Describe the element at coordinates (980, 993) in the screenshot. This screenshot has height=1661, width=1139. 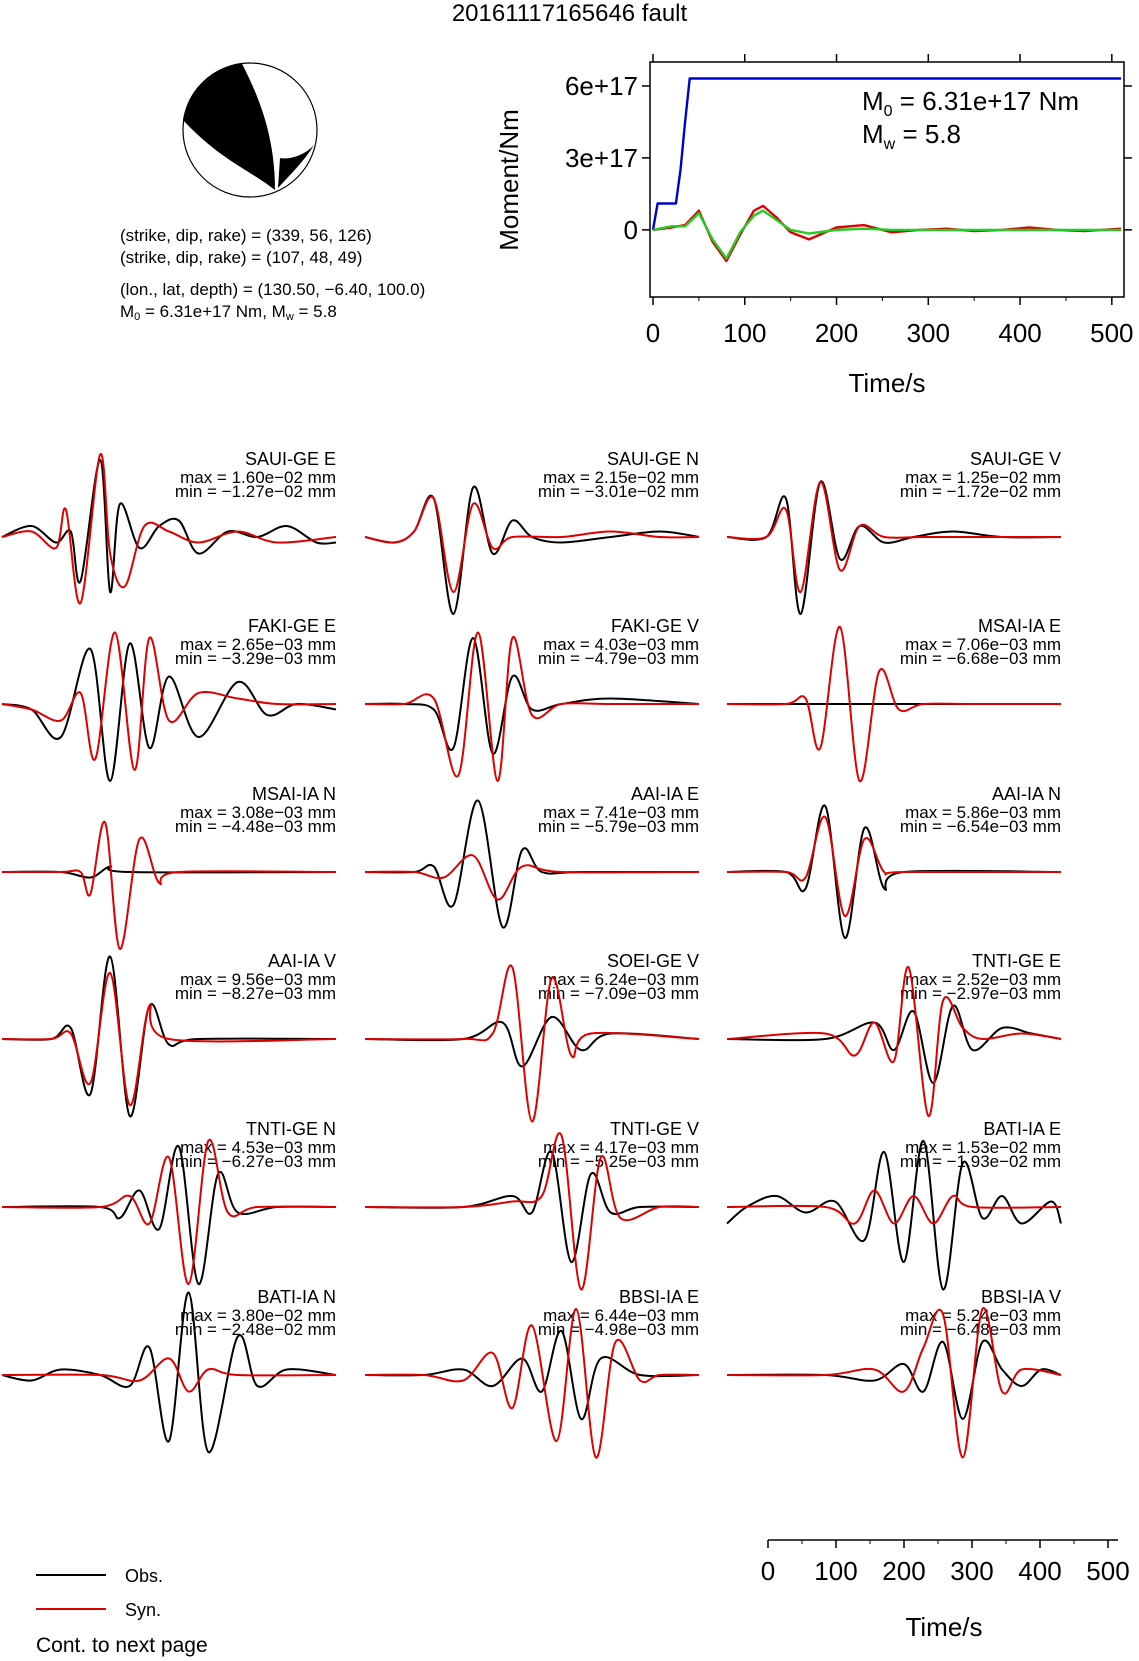
I see `min-amplitude: min = −2.97e−03 mm` at that location.